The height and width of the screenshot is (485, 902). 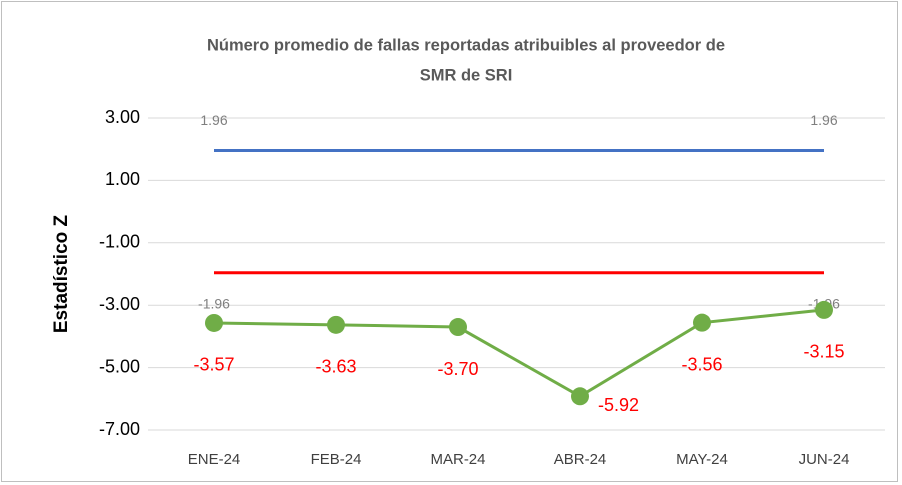 I want to click on x-tick-label: ENE-24, so click(x=214, y=459).